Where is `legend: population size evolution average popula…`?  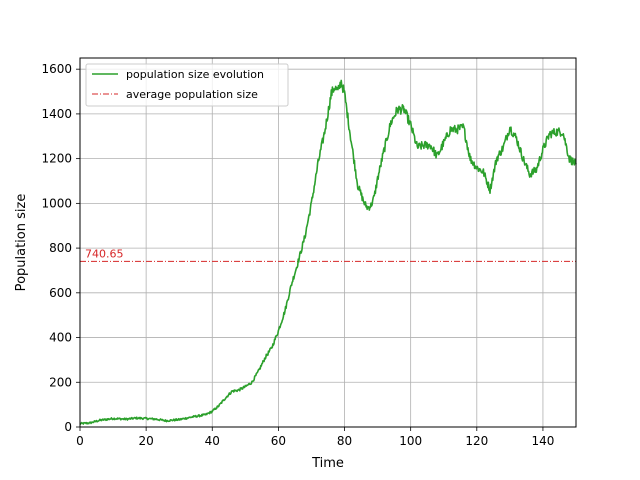 legend: population size evolution average popula… is located at coordinates (187, 85).